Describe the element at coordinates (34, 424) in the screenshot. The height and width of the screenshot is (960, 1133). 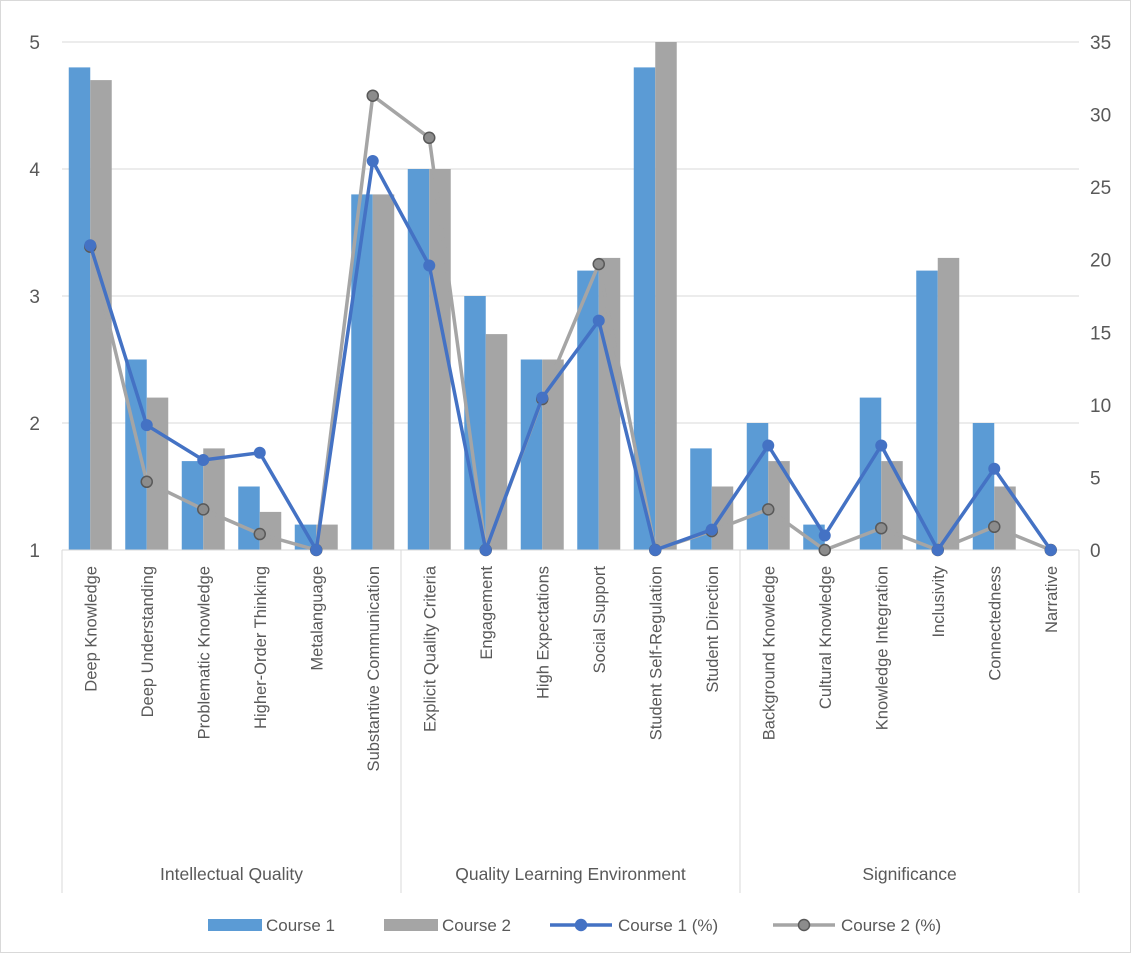
I see `y-left-tick-label: 2` at that location.